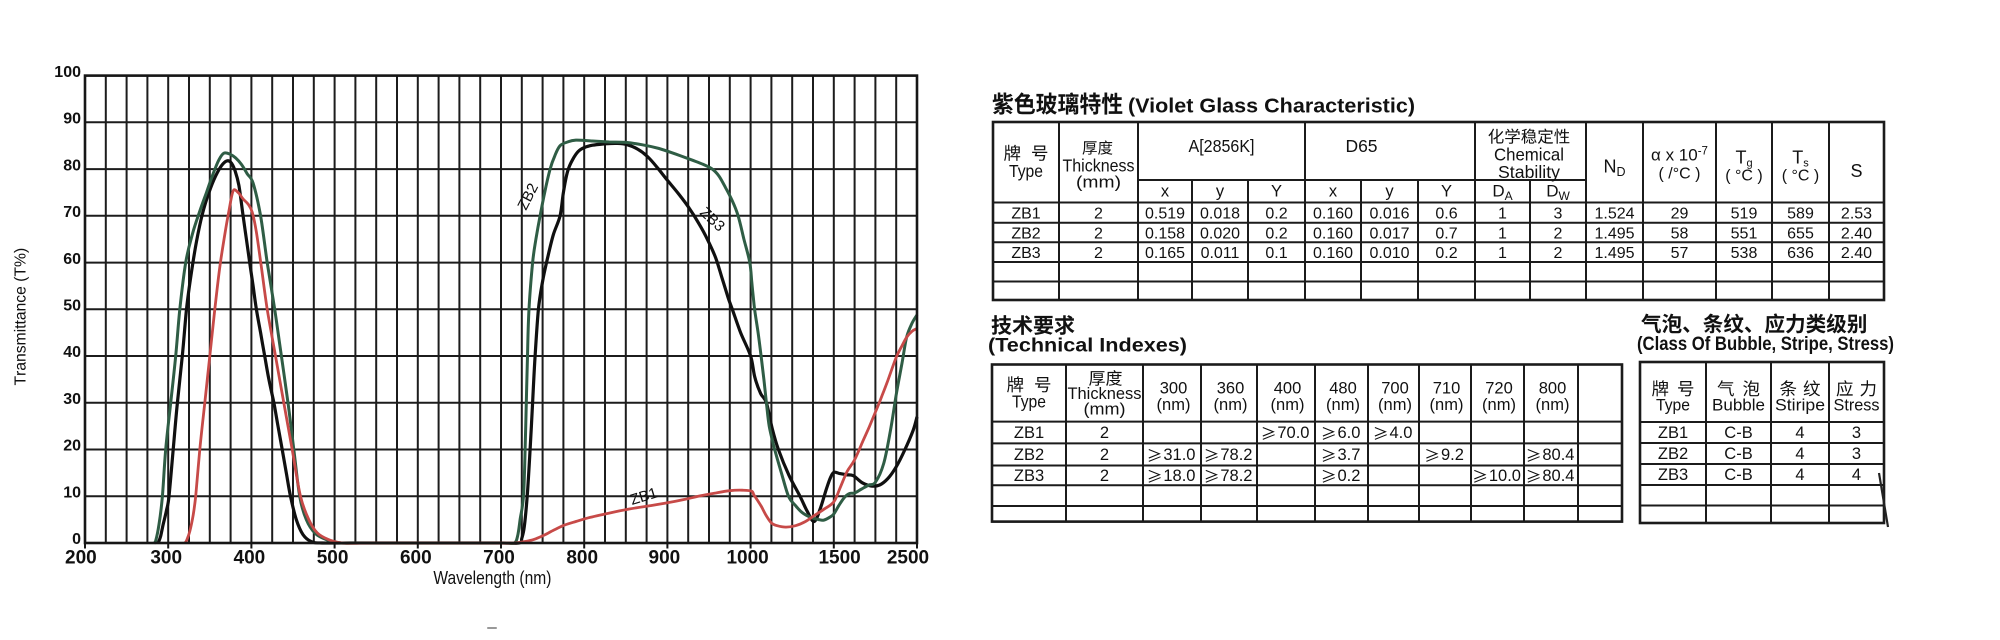  What do you see at coordinates (1446, 233) in the screenshot?
I see `svg-text: 0.7` at bounding box center [1446, 233].